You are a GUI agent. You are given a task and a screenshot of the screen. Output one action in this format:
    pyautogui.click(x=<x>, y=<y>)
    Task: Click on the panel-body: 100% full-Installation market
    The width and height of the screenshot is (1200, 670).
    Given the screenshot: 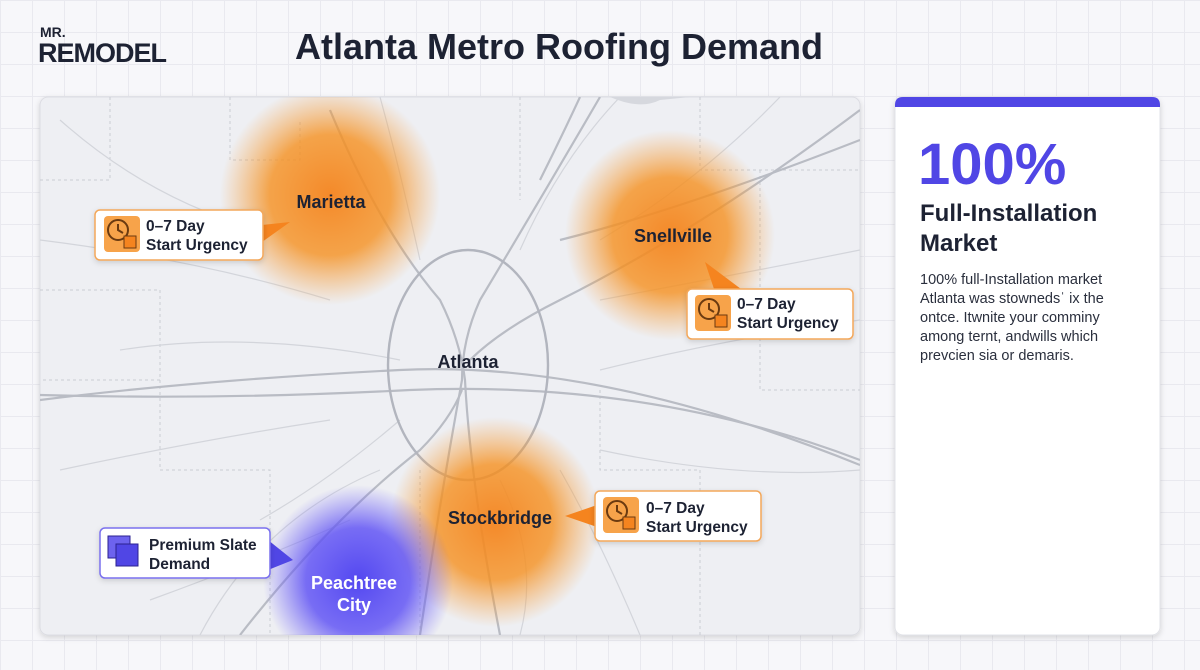 What is the action you would take?
    pyautogui.click(x=1011, y=280)
    